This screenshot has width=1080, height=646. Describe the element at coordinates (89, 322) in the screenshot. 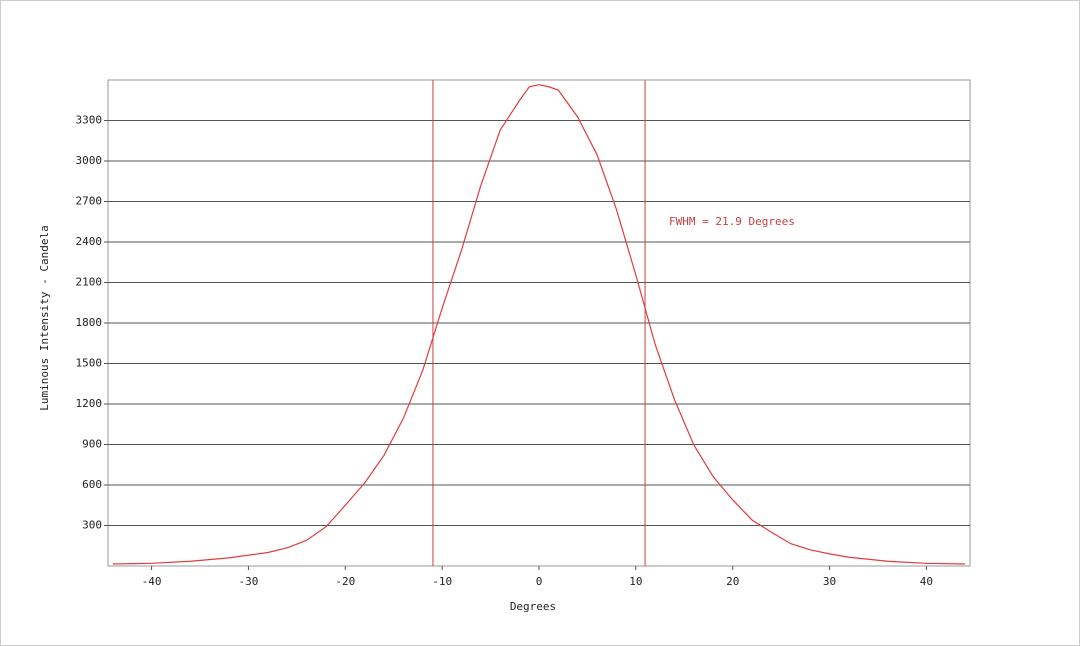

I see `y-tick-label: 1800` at that location.